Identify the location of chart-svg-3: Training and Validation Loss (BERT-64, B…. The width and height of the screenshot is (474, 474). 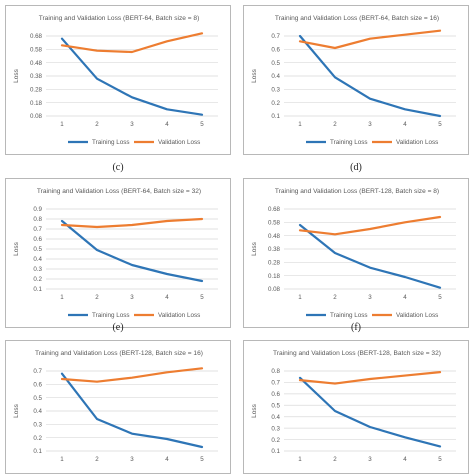
(115, 253).